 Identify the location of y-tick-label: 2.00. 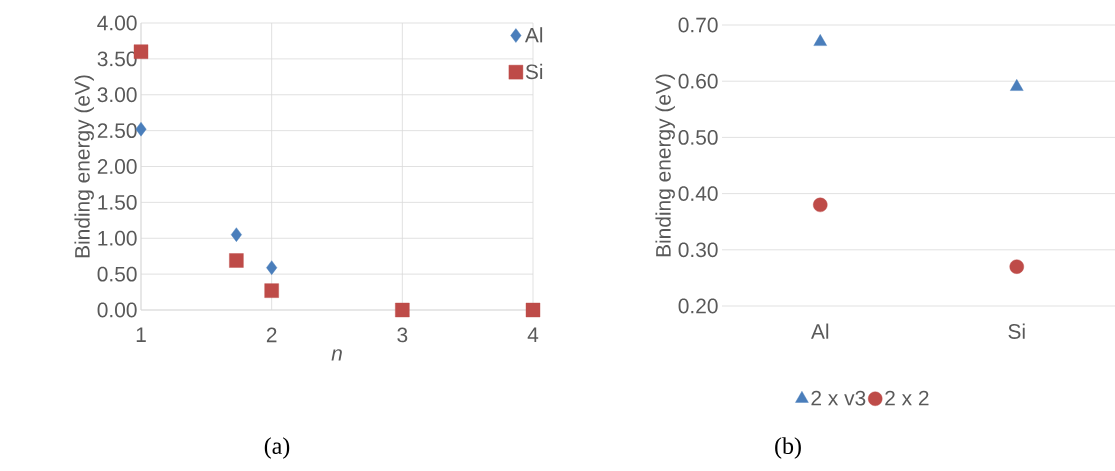
(117, 166).